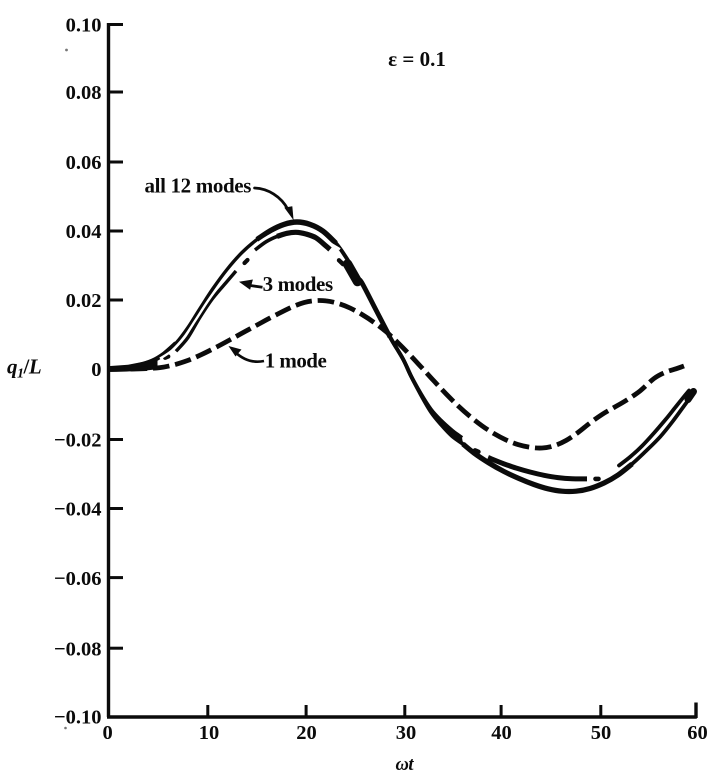 The height and width of the screenshot is (779, 714). I want to click on svg-text: 0.02, so click(84, 301).